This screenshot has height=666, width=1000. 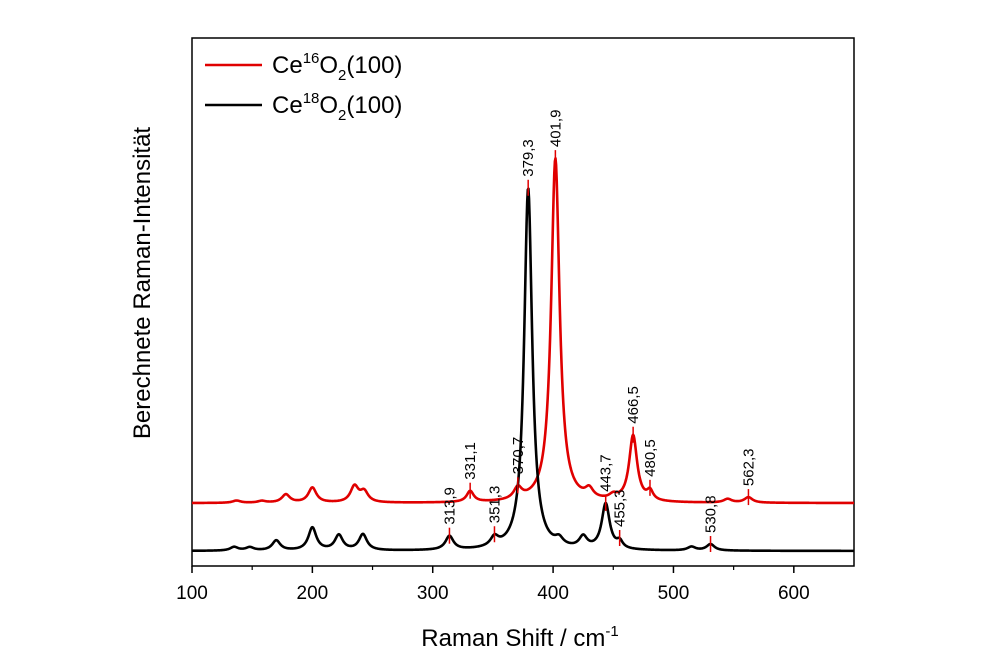 What do you see at coordinates (650, 458) in the screenshot?
I see `peak-label-480-5: 480,5` at bounding box center [650, 458].